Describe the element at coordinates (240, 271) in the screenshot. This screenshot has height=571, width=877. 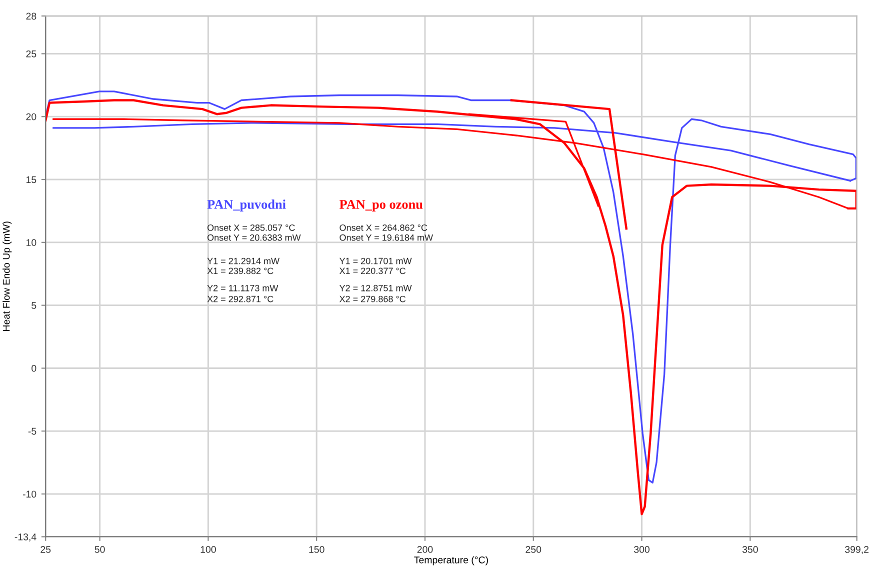
I see `annotation: X1 = 239.882 °C` at that location.